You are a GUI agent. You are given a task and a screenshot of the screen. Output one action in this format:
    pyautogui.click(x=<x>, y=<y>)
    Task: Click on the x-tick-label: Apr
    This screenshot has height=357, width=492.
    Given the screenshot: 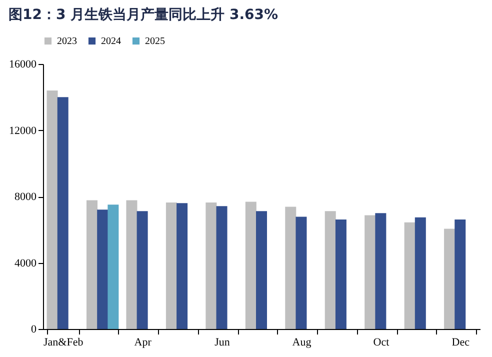 What is the action you would take?
    pyautogui.click(x=143, y=342)
    